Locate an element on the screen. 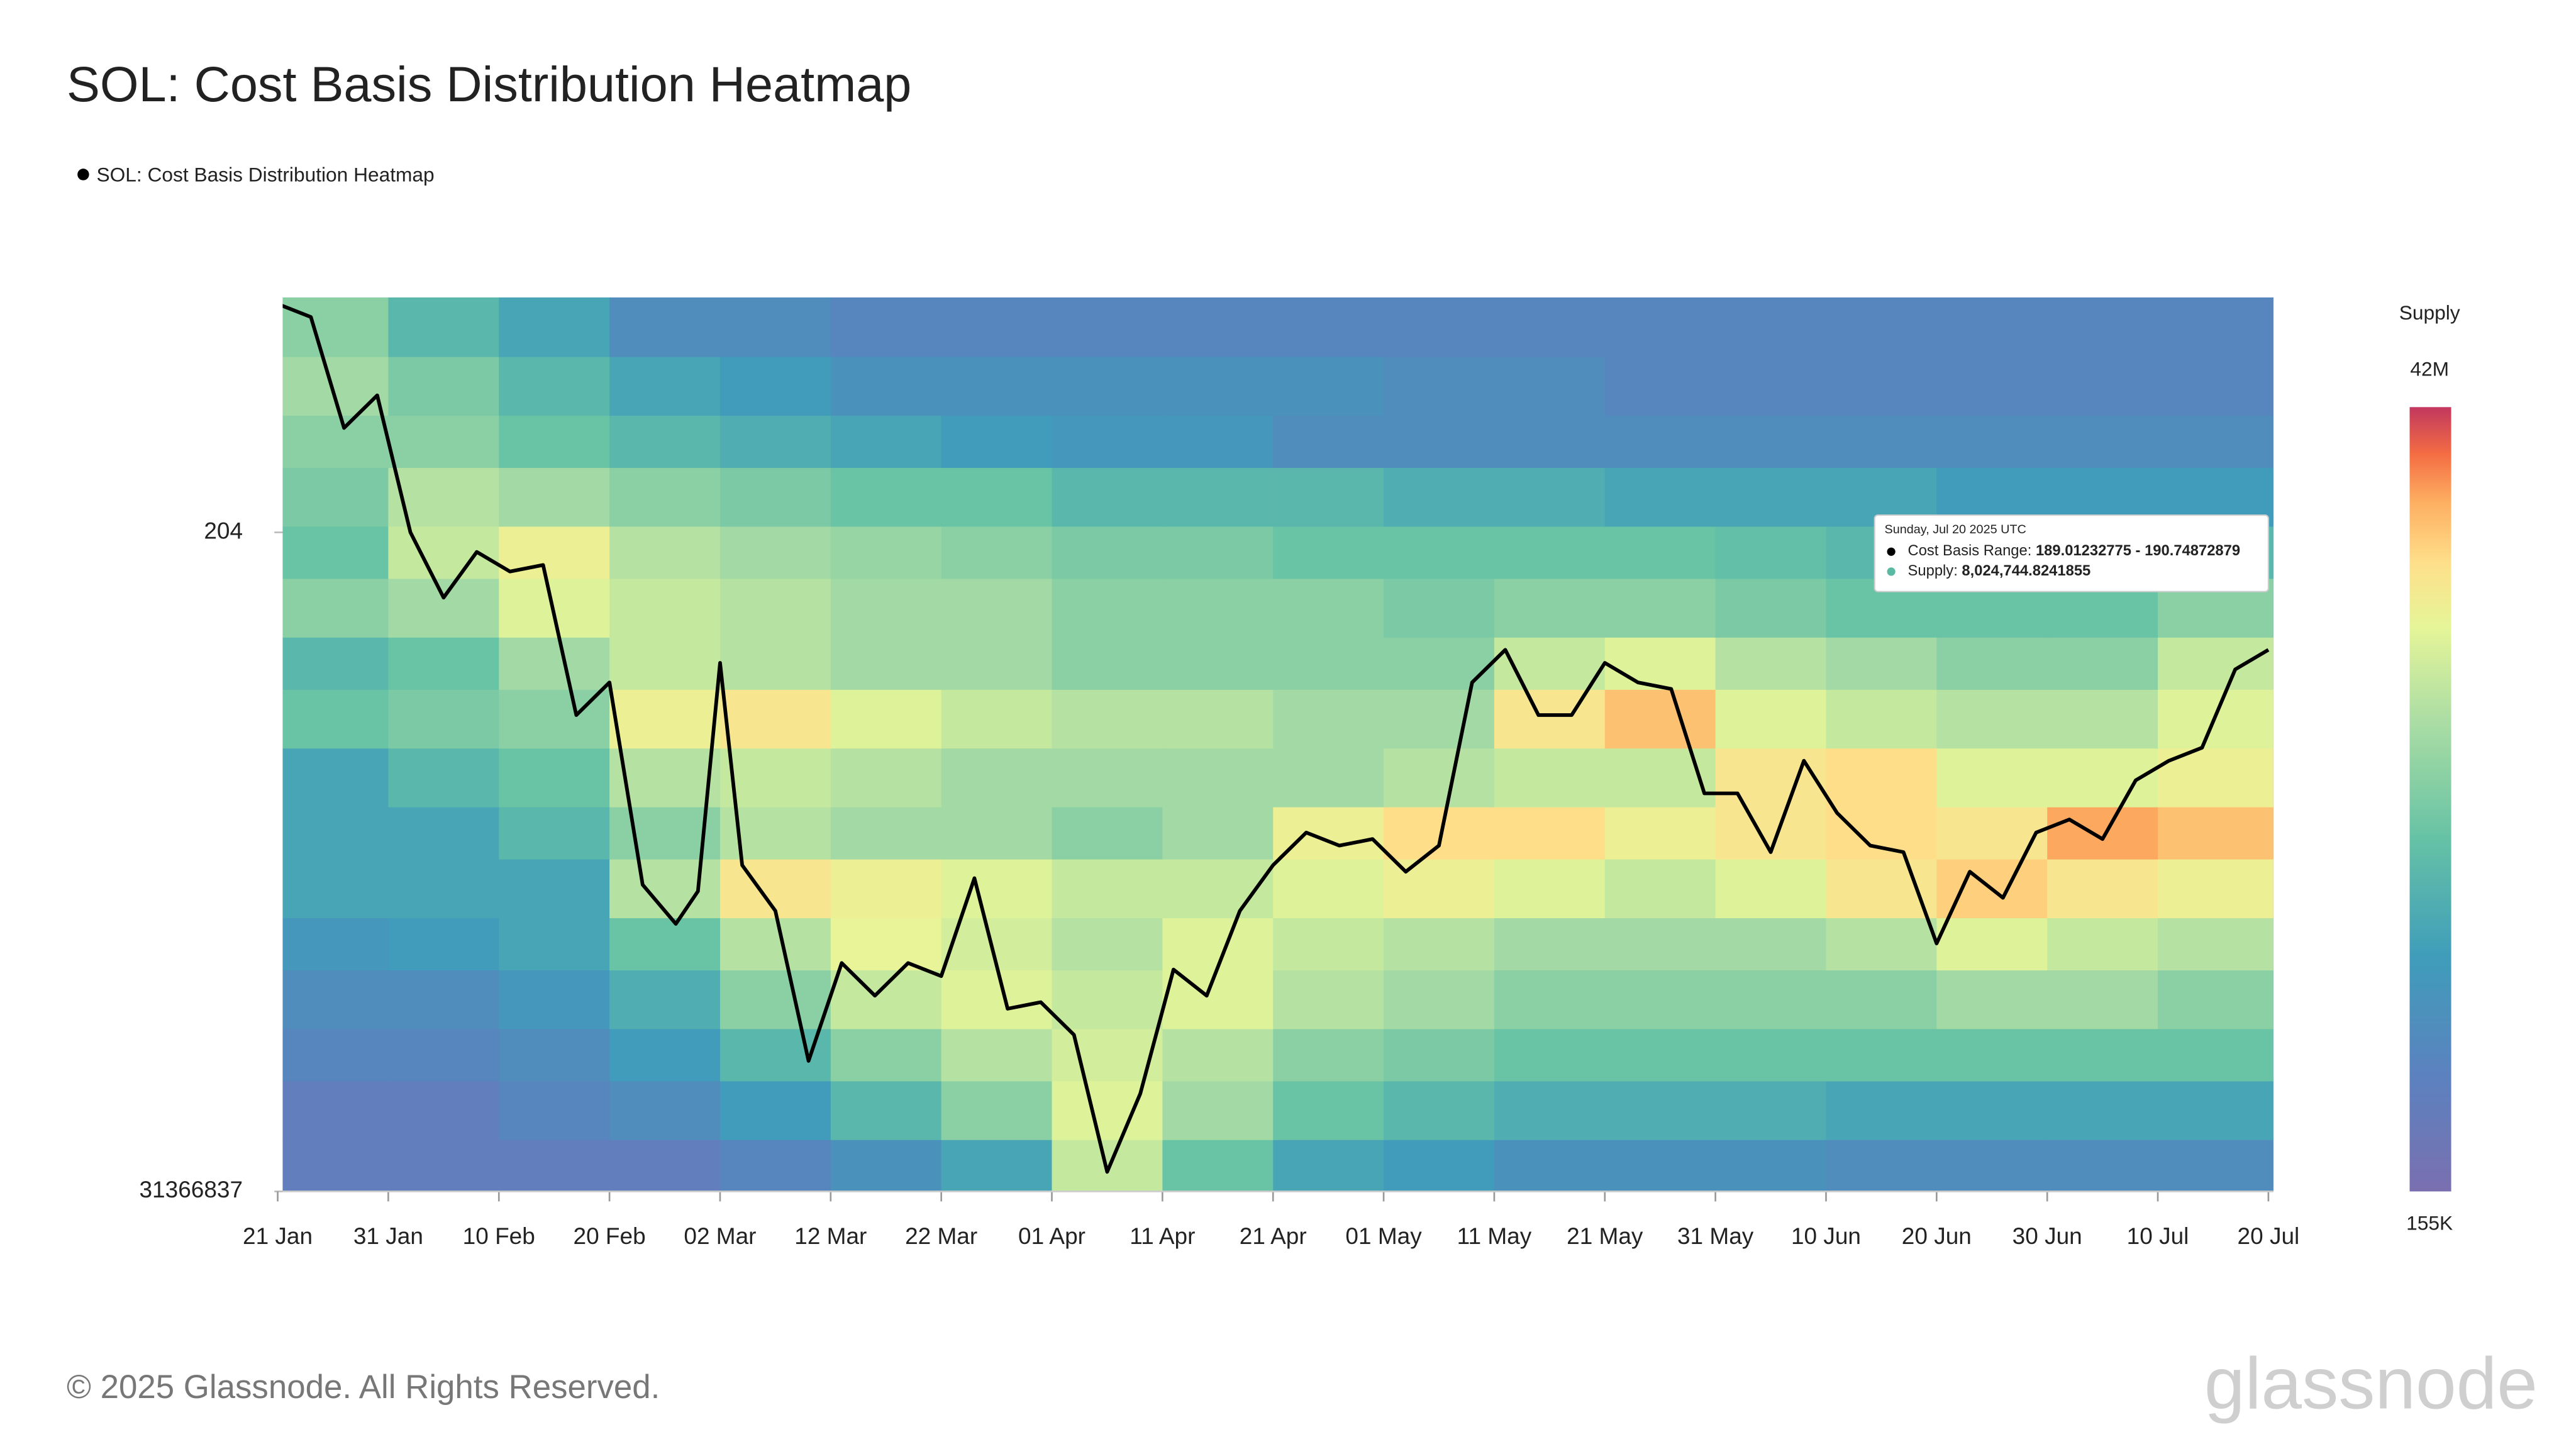 Image resolution: width=2576 pixels, height=1449 pixels. tooltip-label: Cost Basis Range: is located at coordinates (1970, 550).